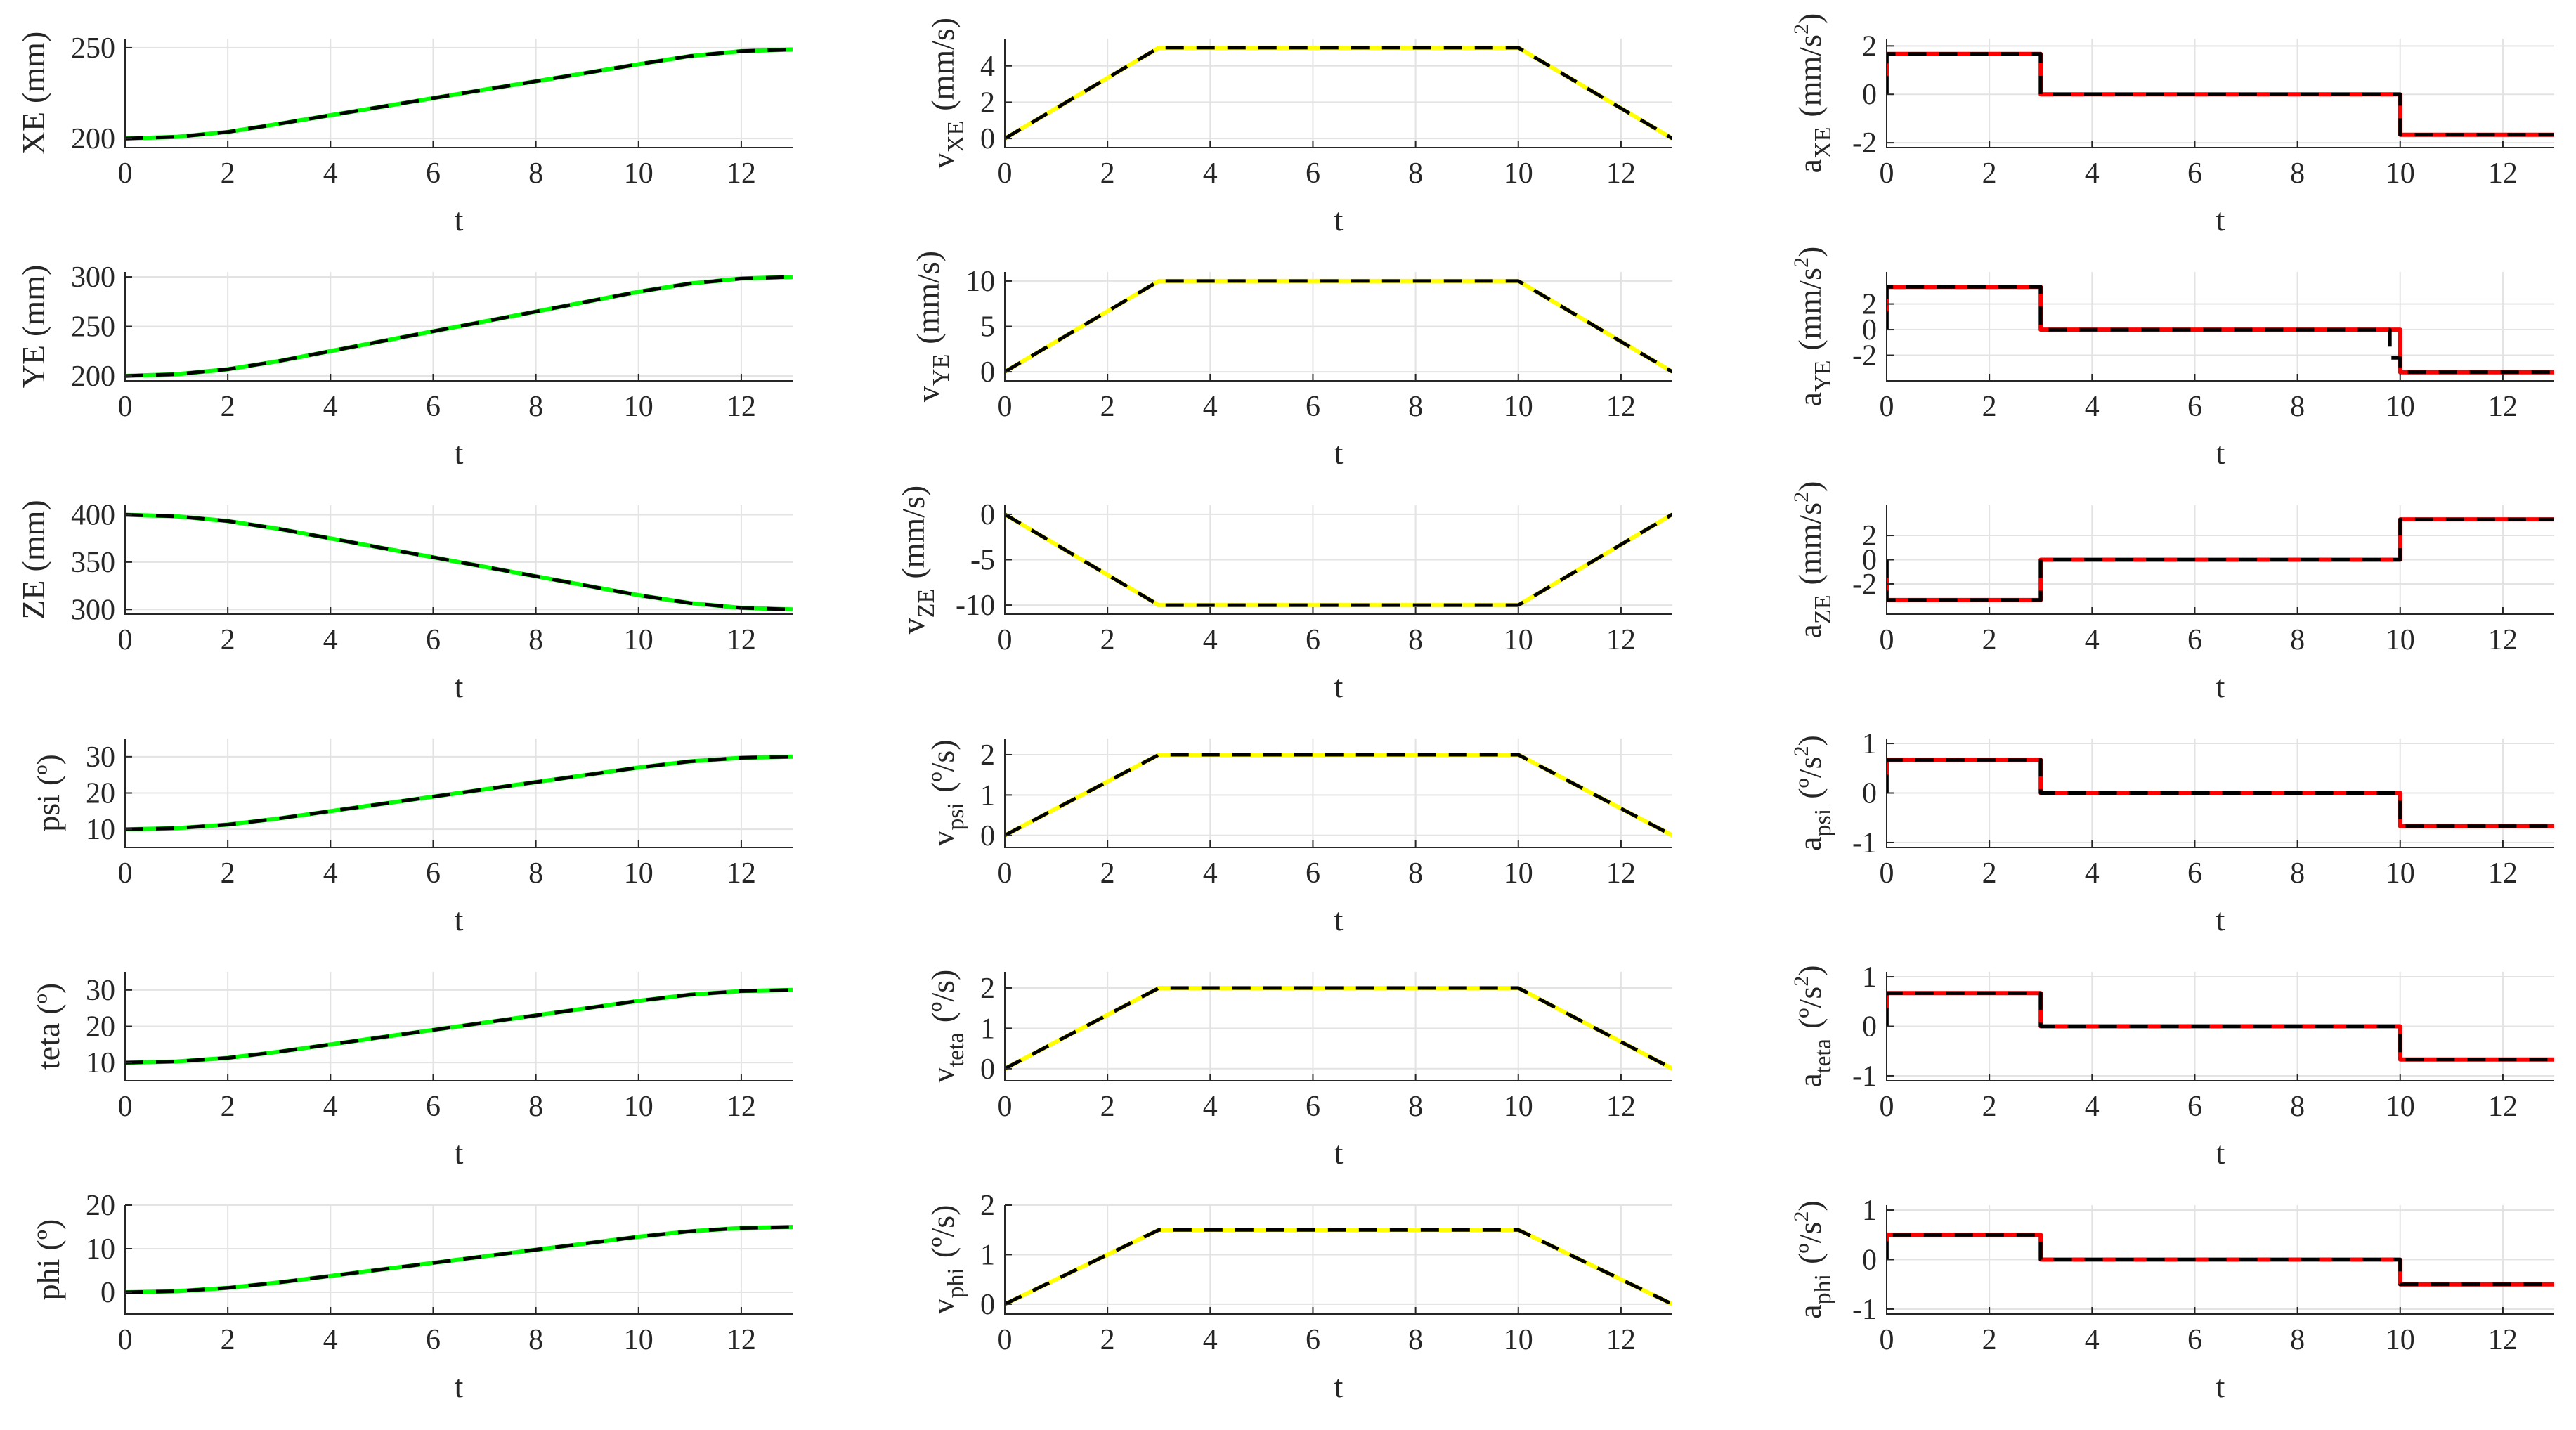 The image size is (2576, 1430). Describe the element at coordinates (947, 1259) in the screenshot. I see `y-axis-title: vphi (º/s)` at that location.